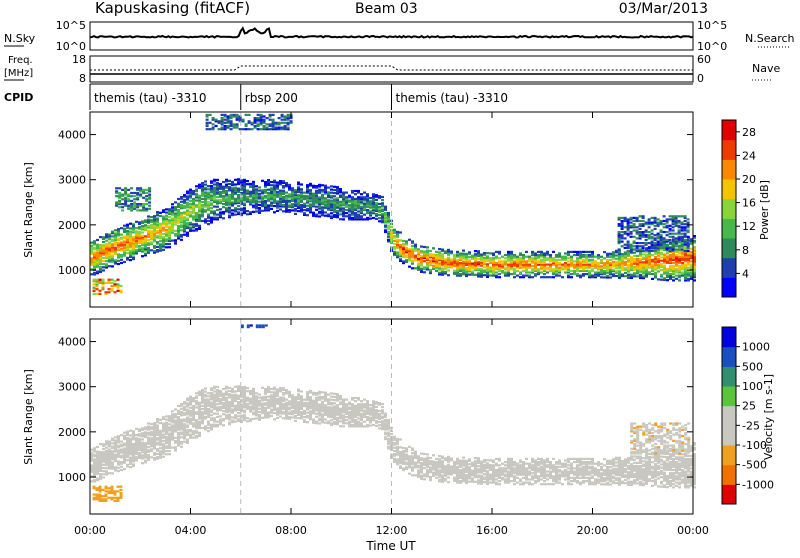 The image size is (800, 558). Describe the element at coordinates (704, 59) in the screenshot. I see `nave-tick-top: 60` at that location.